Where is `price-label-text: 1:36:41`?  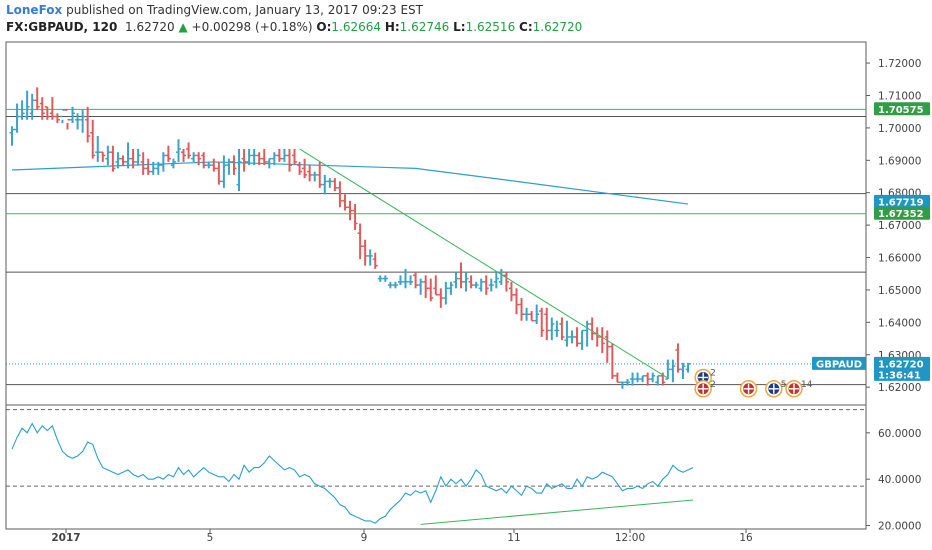
price-label-text: 1:36:41 is located at coordinates (899, 375).